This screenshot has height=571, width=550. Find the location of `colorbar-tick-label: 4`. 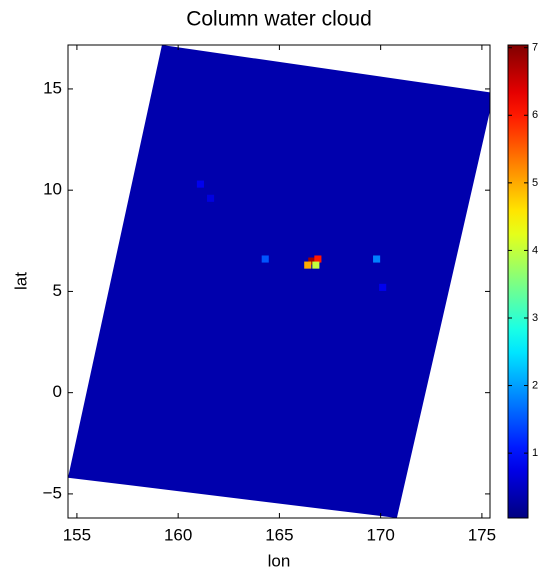

colorbar-tick-label: 4 is located at coordinates (535, 250).